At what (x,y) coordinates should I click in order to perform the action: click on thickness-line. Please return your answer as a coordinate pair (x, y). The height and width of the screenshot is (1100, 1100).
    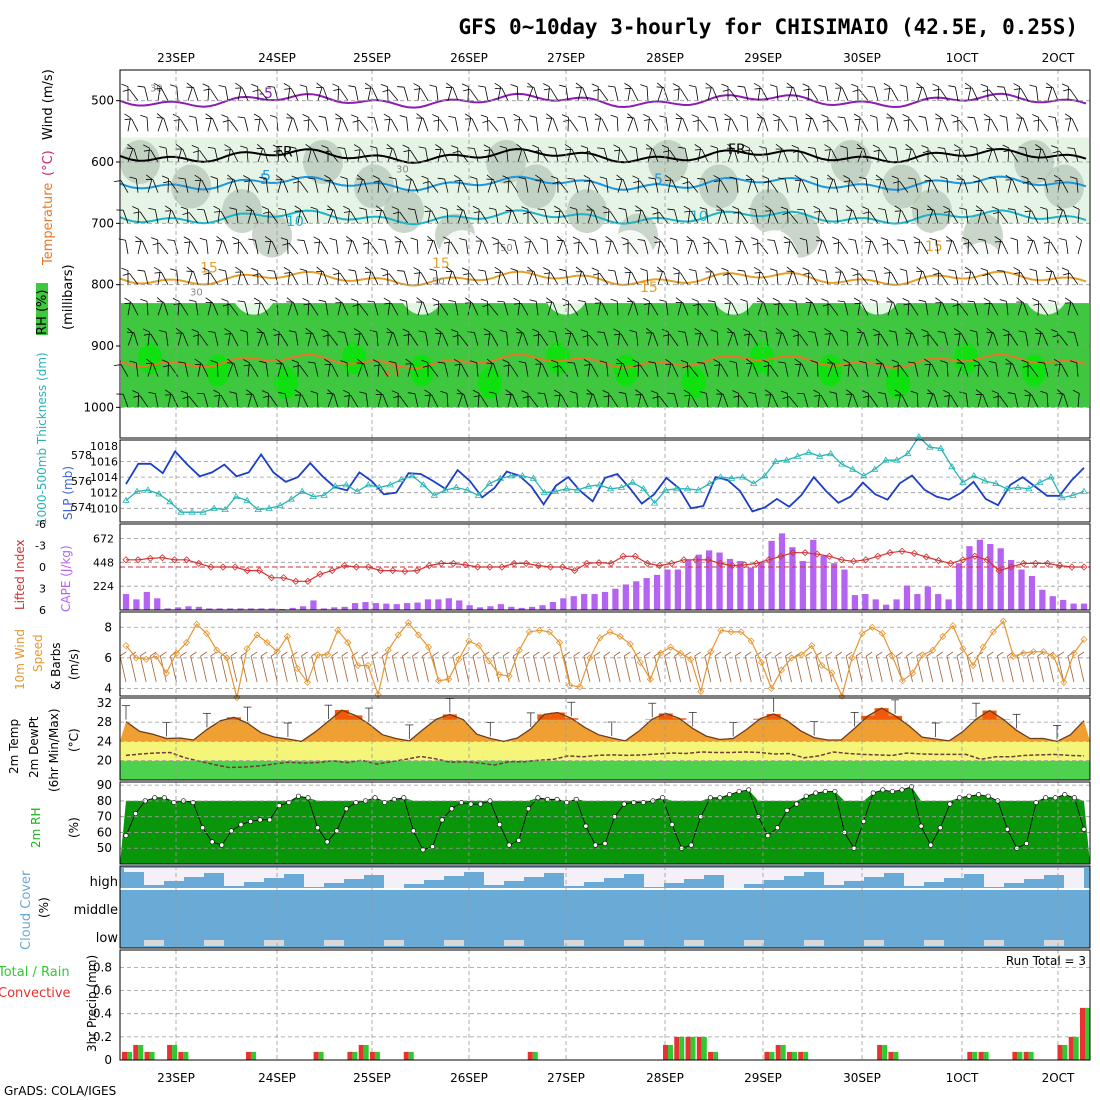
    Looking at the image, I should click on (605, 474).